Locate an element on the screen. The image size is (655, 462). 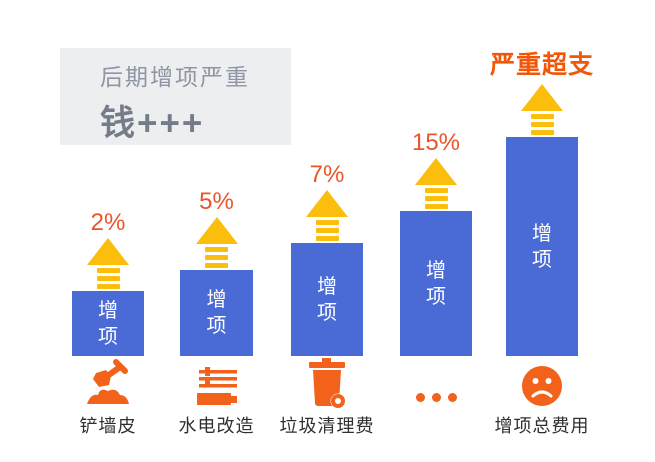
bar-label-1: 增项 is located at coordinates (108, 323).